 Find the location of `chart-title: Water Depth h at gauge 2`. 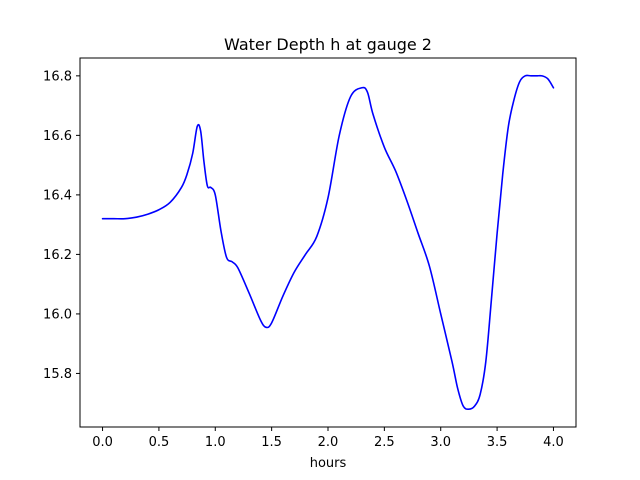

chart-title: Water Depth h at gauge 2 is located at coordinates (328, 44).